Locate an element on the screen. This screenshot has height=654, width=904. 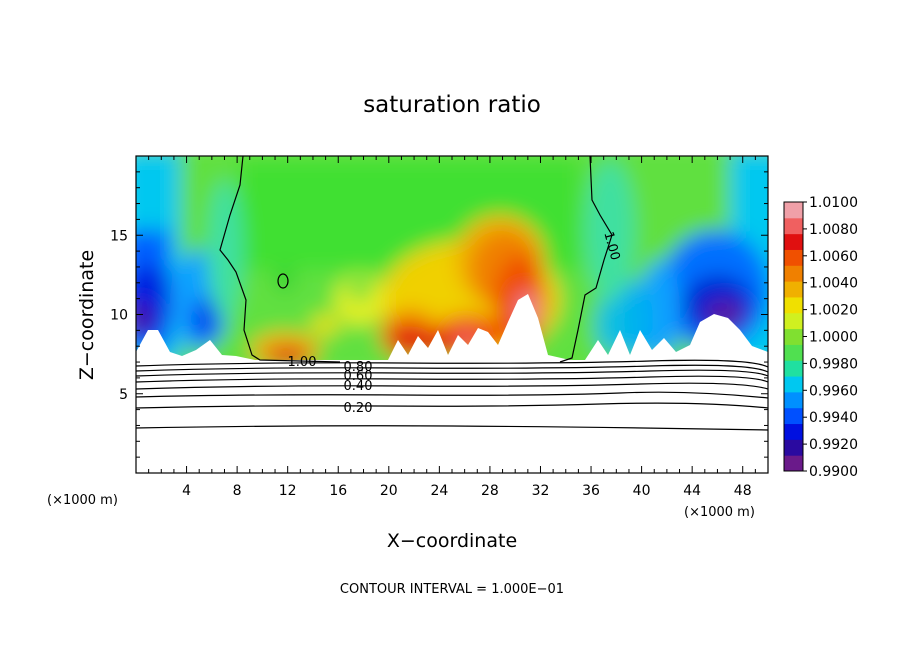
colorbar-label: 0.9940 is located at coordinates (833, 418).